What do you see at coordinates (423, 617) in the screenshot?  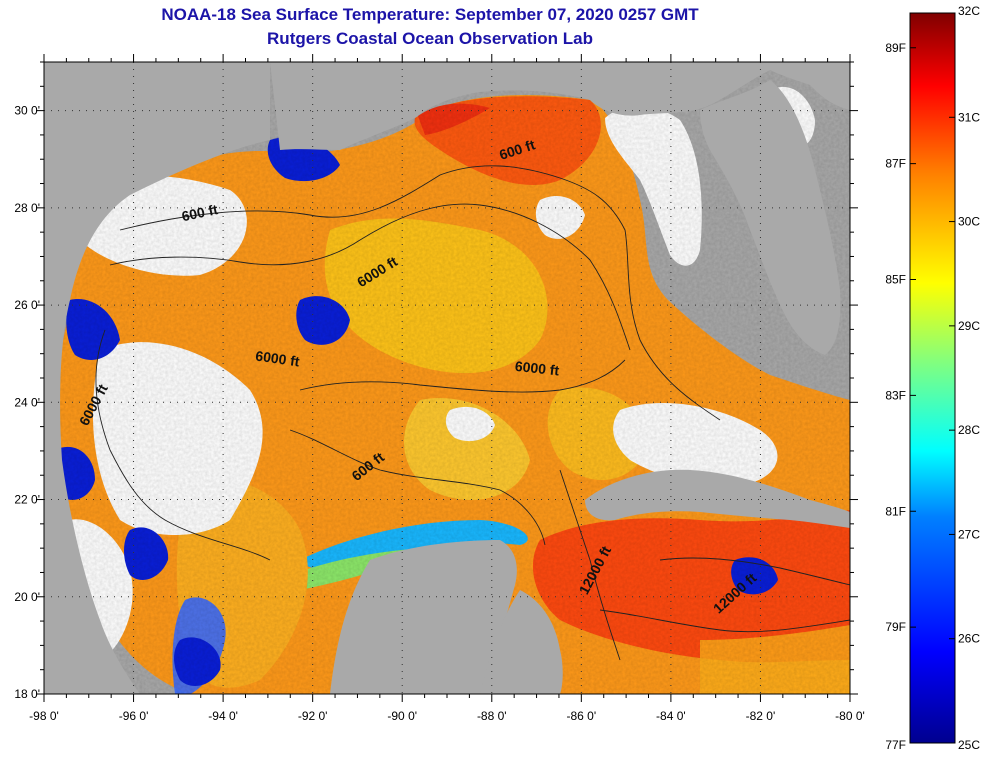 I see `yucatan-land` at bounding box center [423, 617].